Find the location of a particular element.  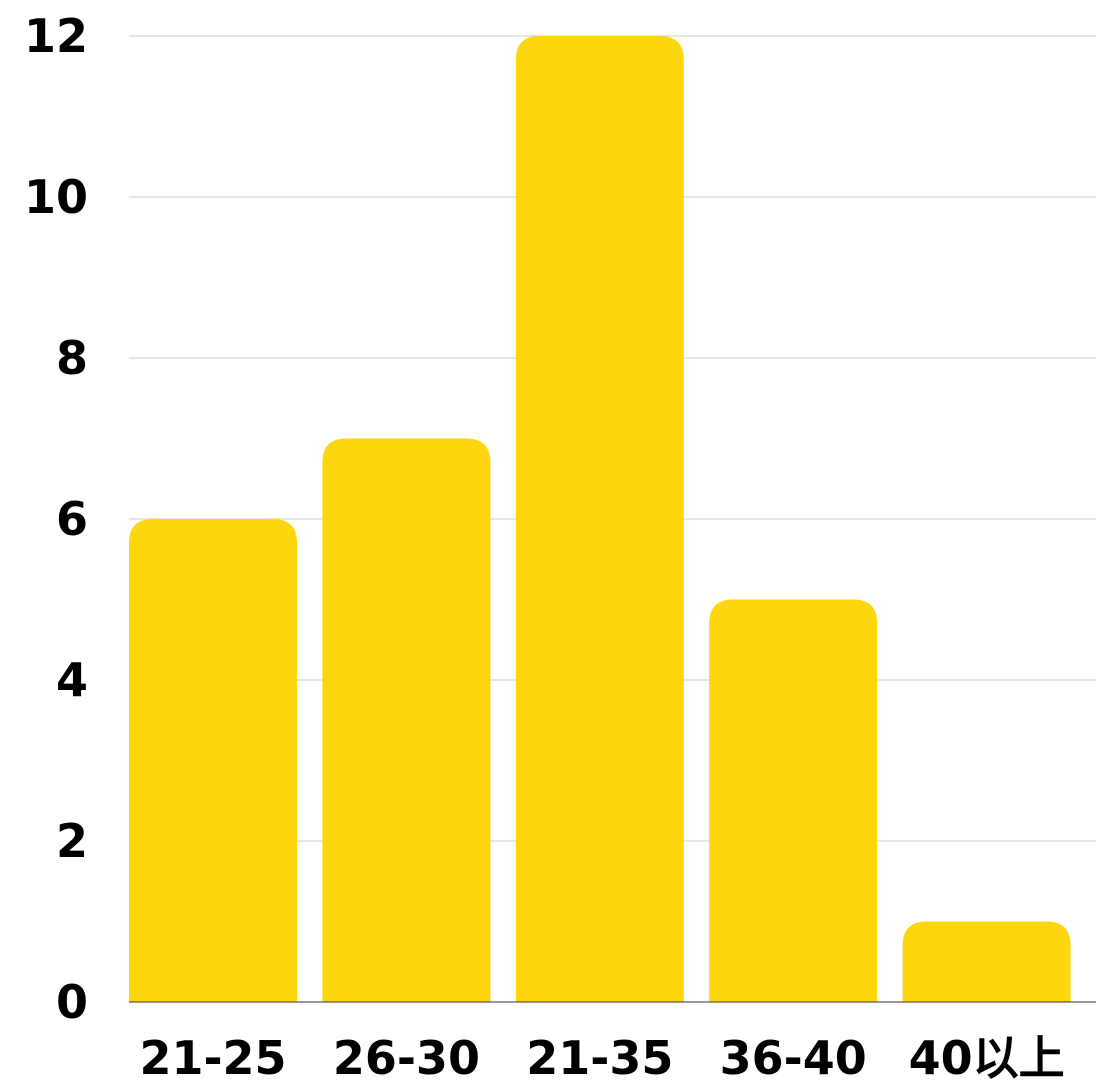

y-tick-label: 4 is located at coordinates (72, 680).